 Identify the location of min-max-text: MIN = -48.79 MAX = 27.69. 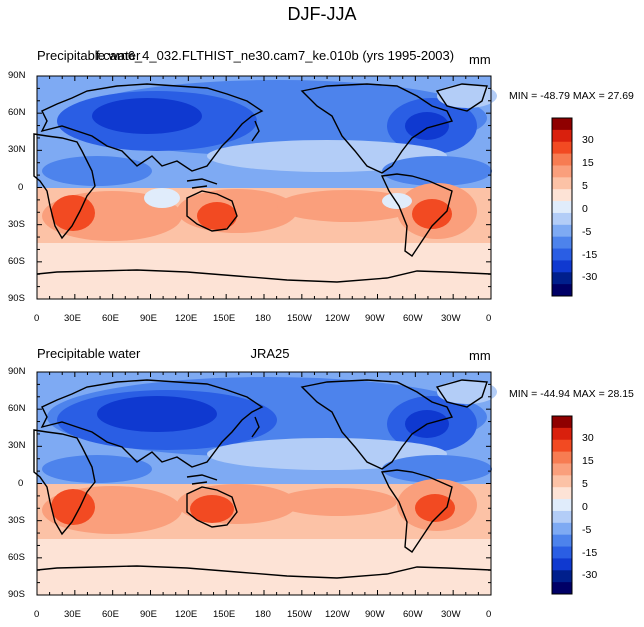
(571, 96).